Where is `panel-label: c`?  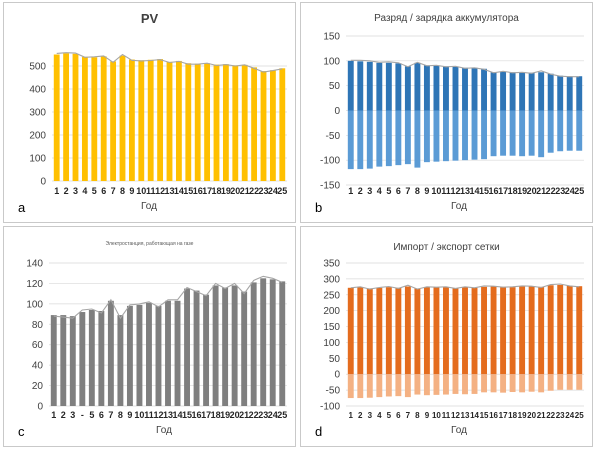 panel-label: c is located at coordinates (21, 431).